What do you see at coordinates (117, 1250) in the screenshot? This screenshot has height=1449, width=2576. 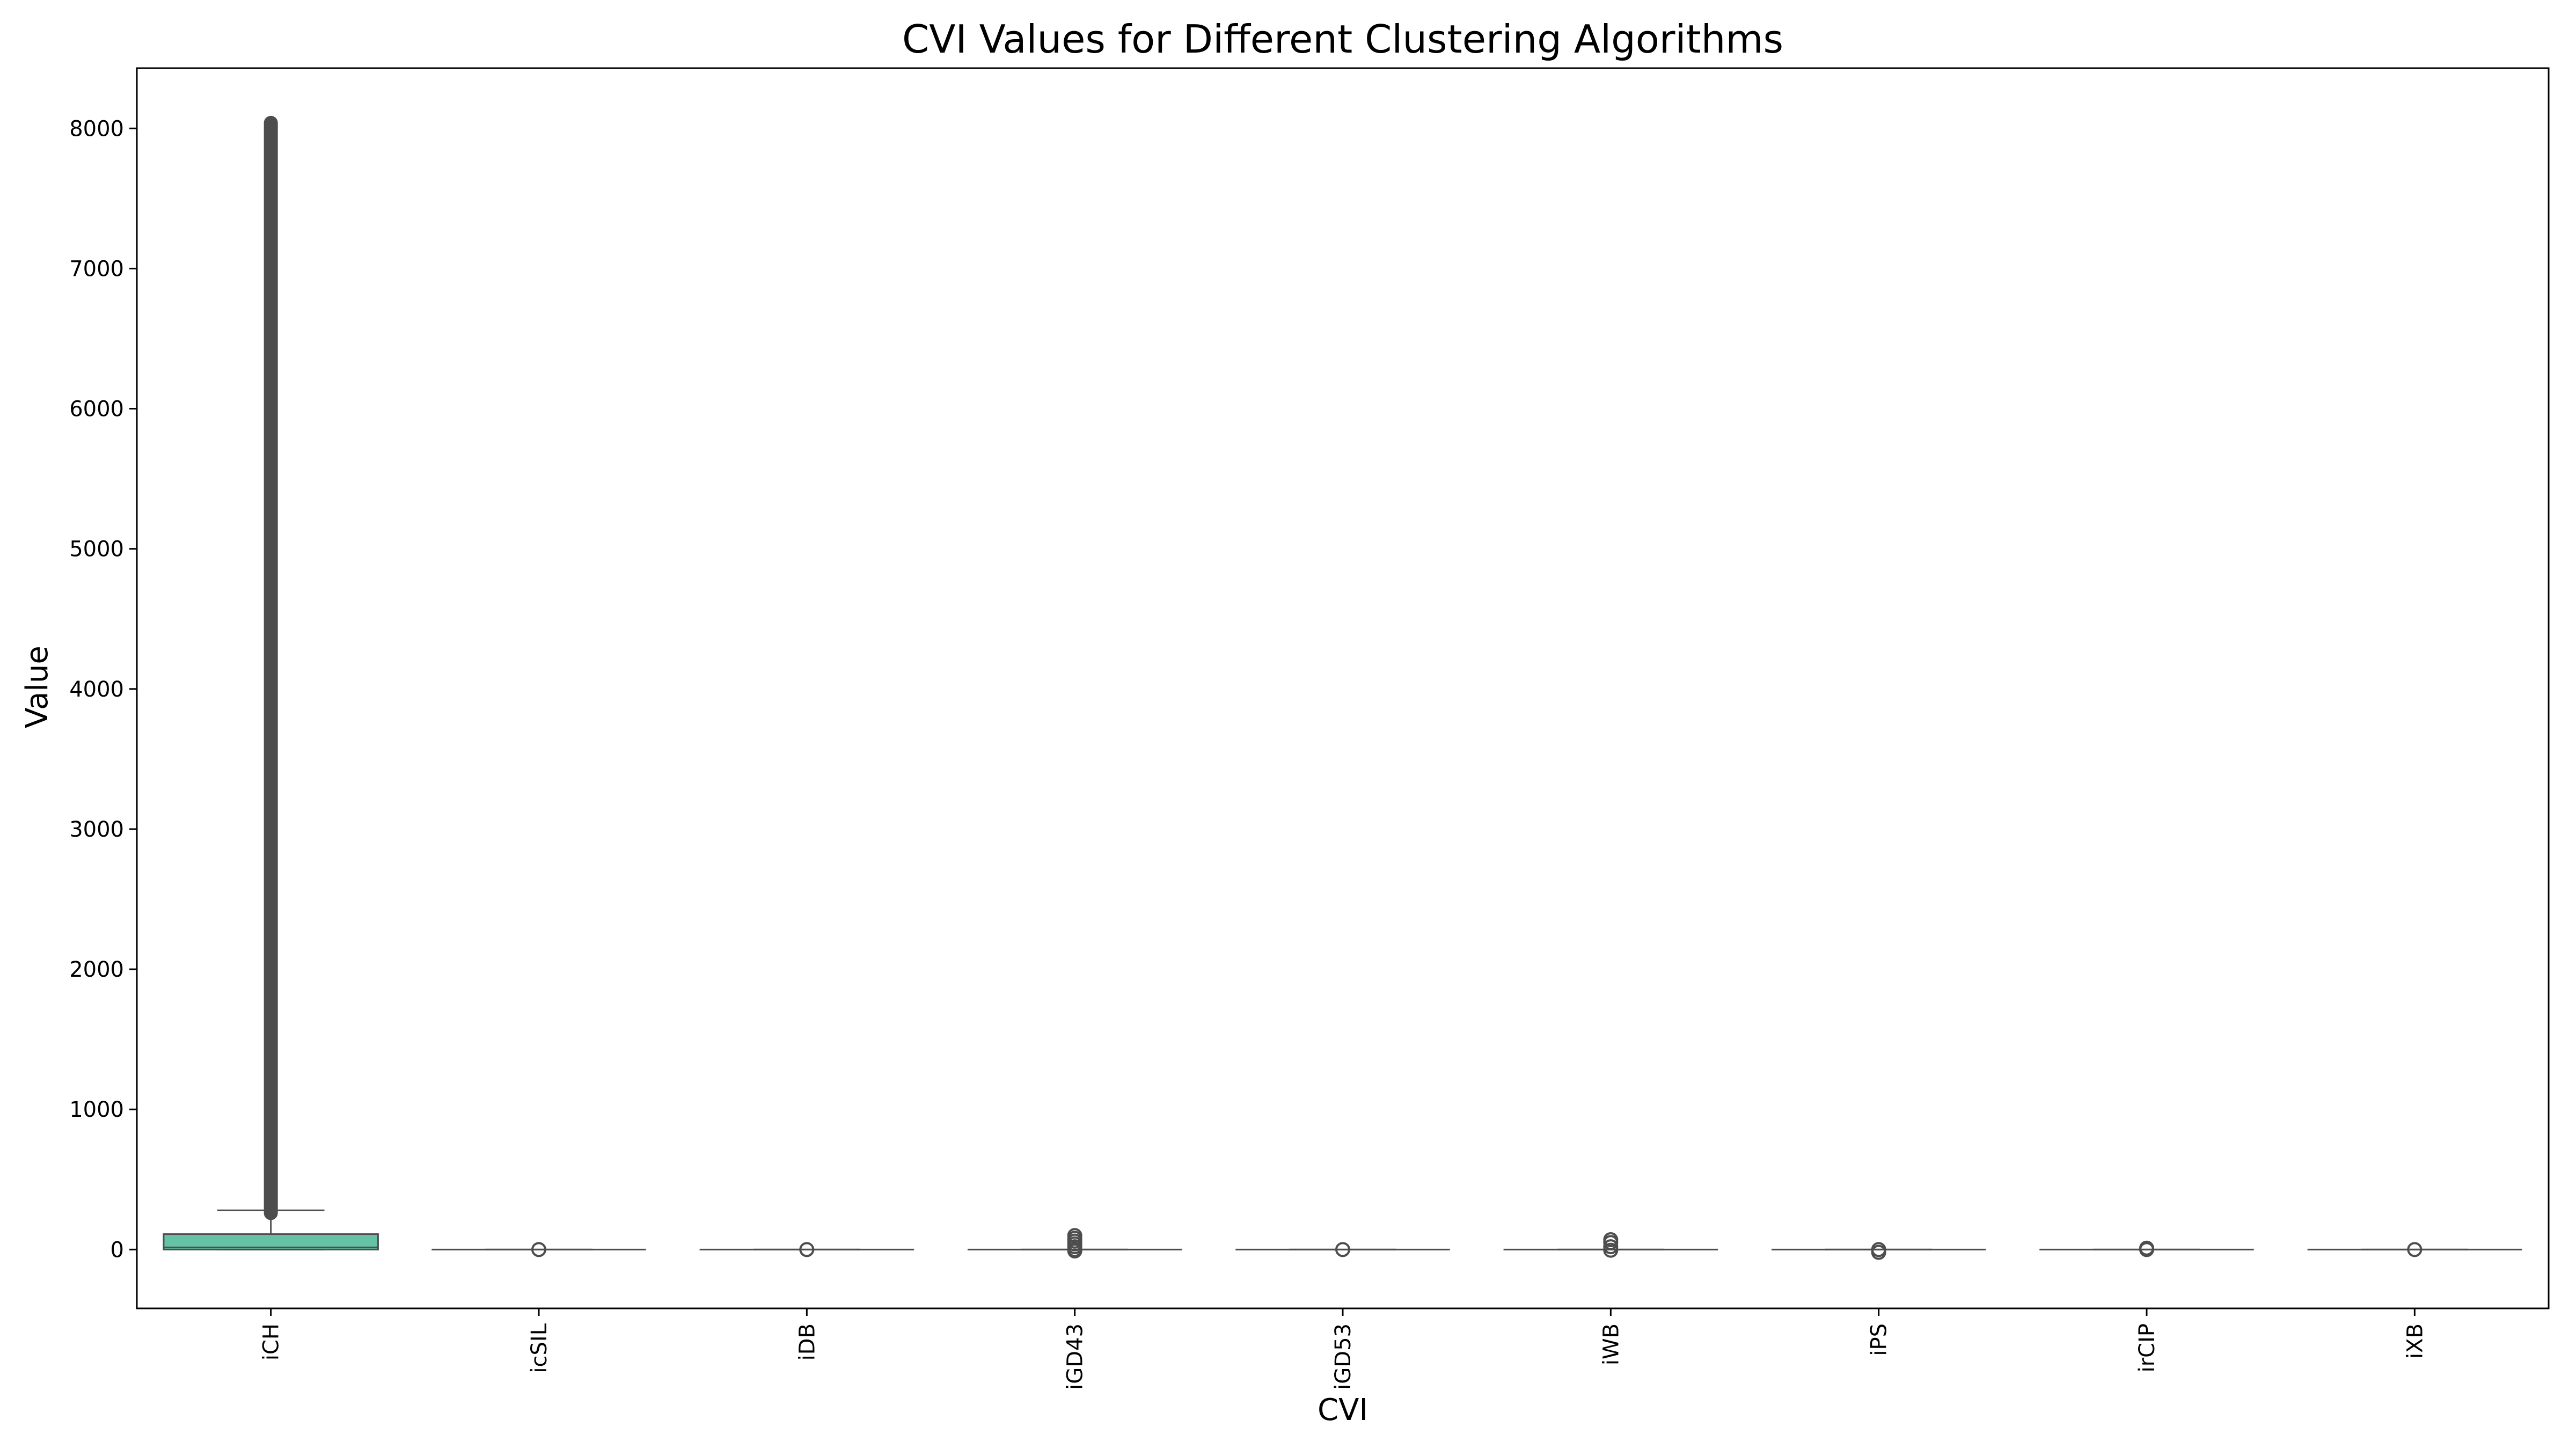 I see `y-tick-label-0: 0` at bounding box center [117, 1250].